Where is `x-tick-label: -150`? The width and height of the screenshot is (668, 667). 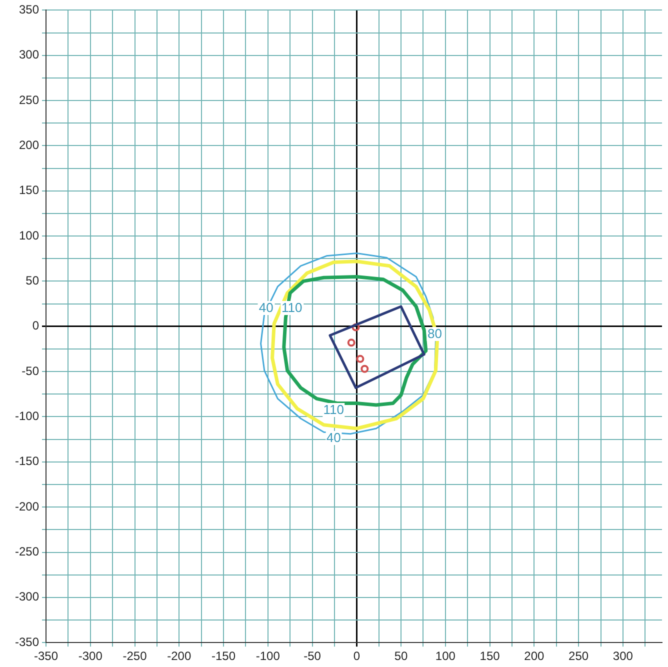 x-tick-label: -150 is located at coordinates (224, 656).